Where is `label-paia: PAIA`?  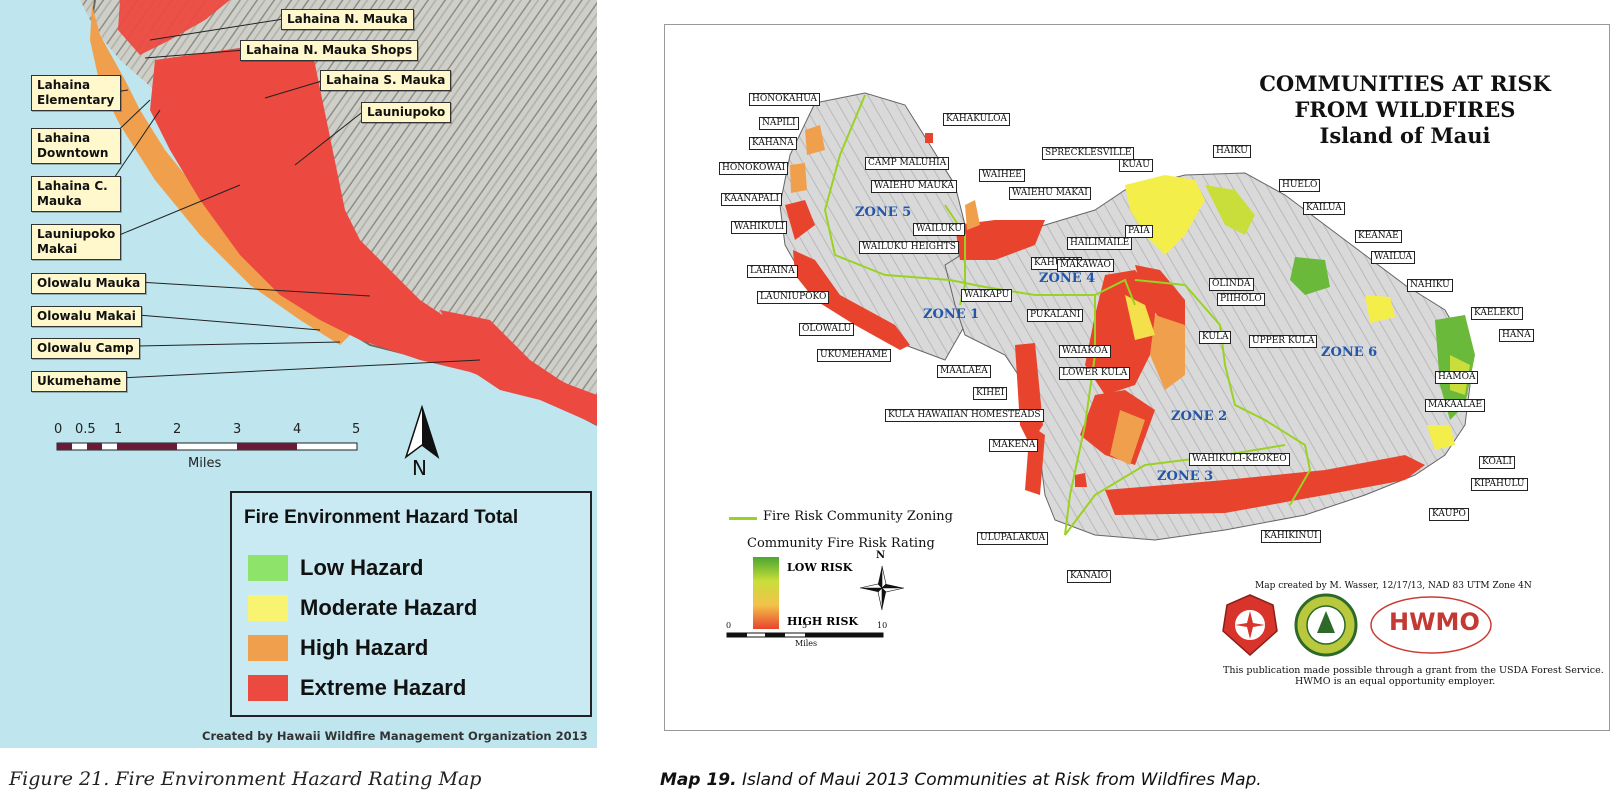 label-paia: PAIA is located at coordinates (1139, 231).